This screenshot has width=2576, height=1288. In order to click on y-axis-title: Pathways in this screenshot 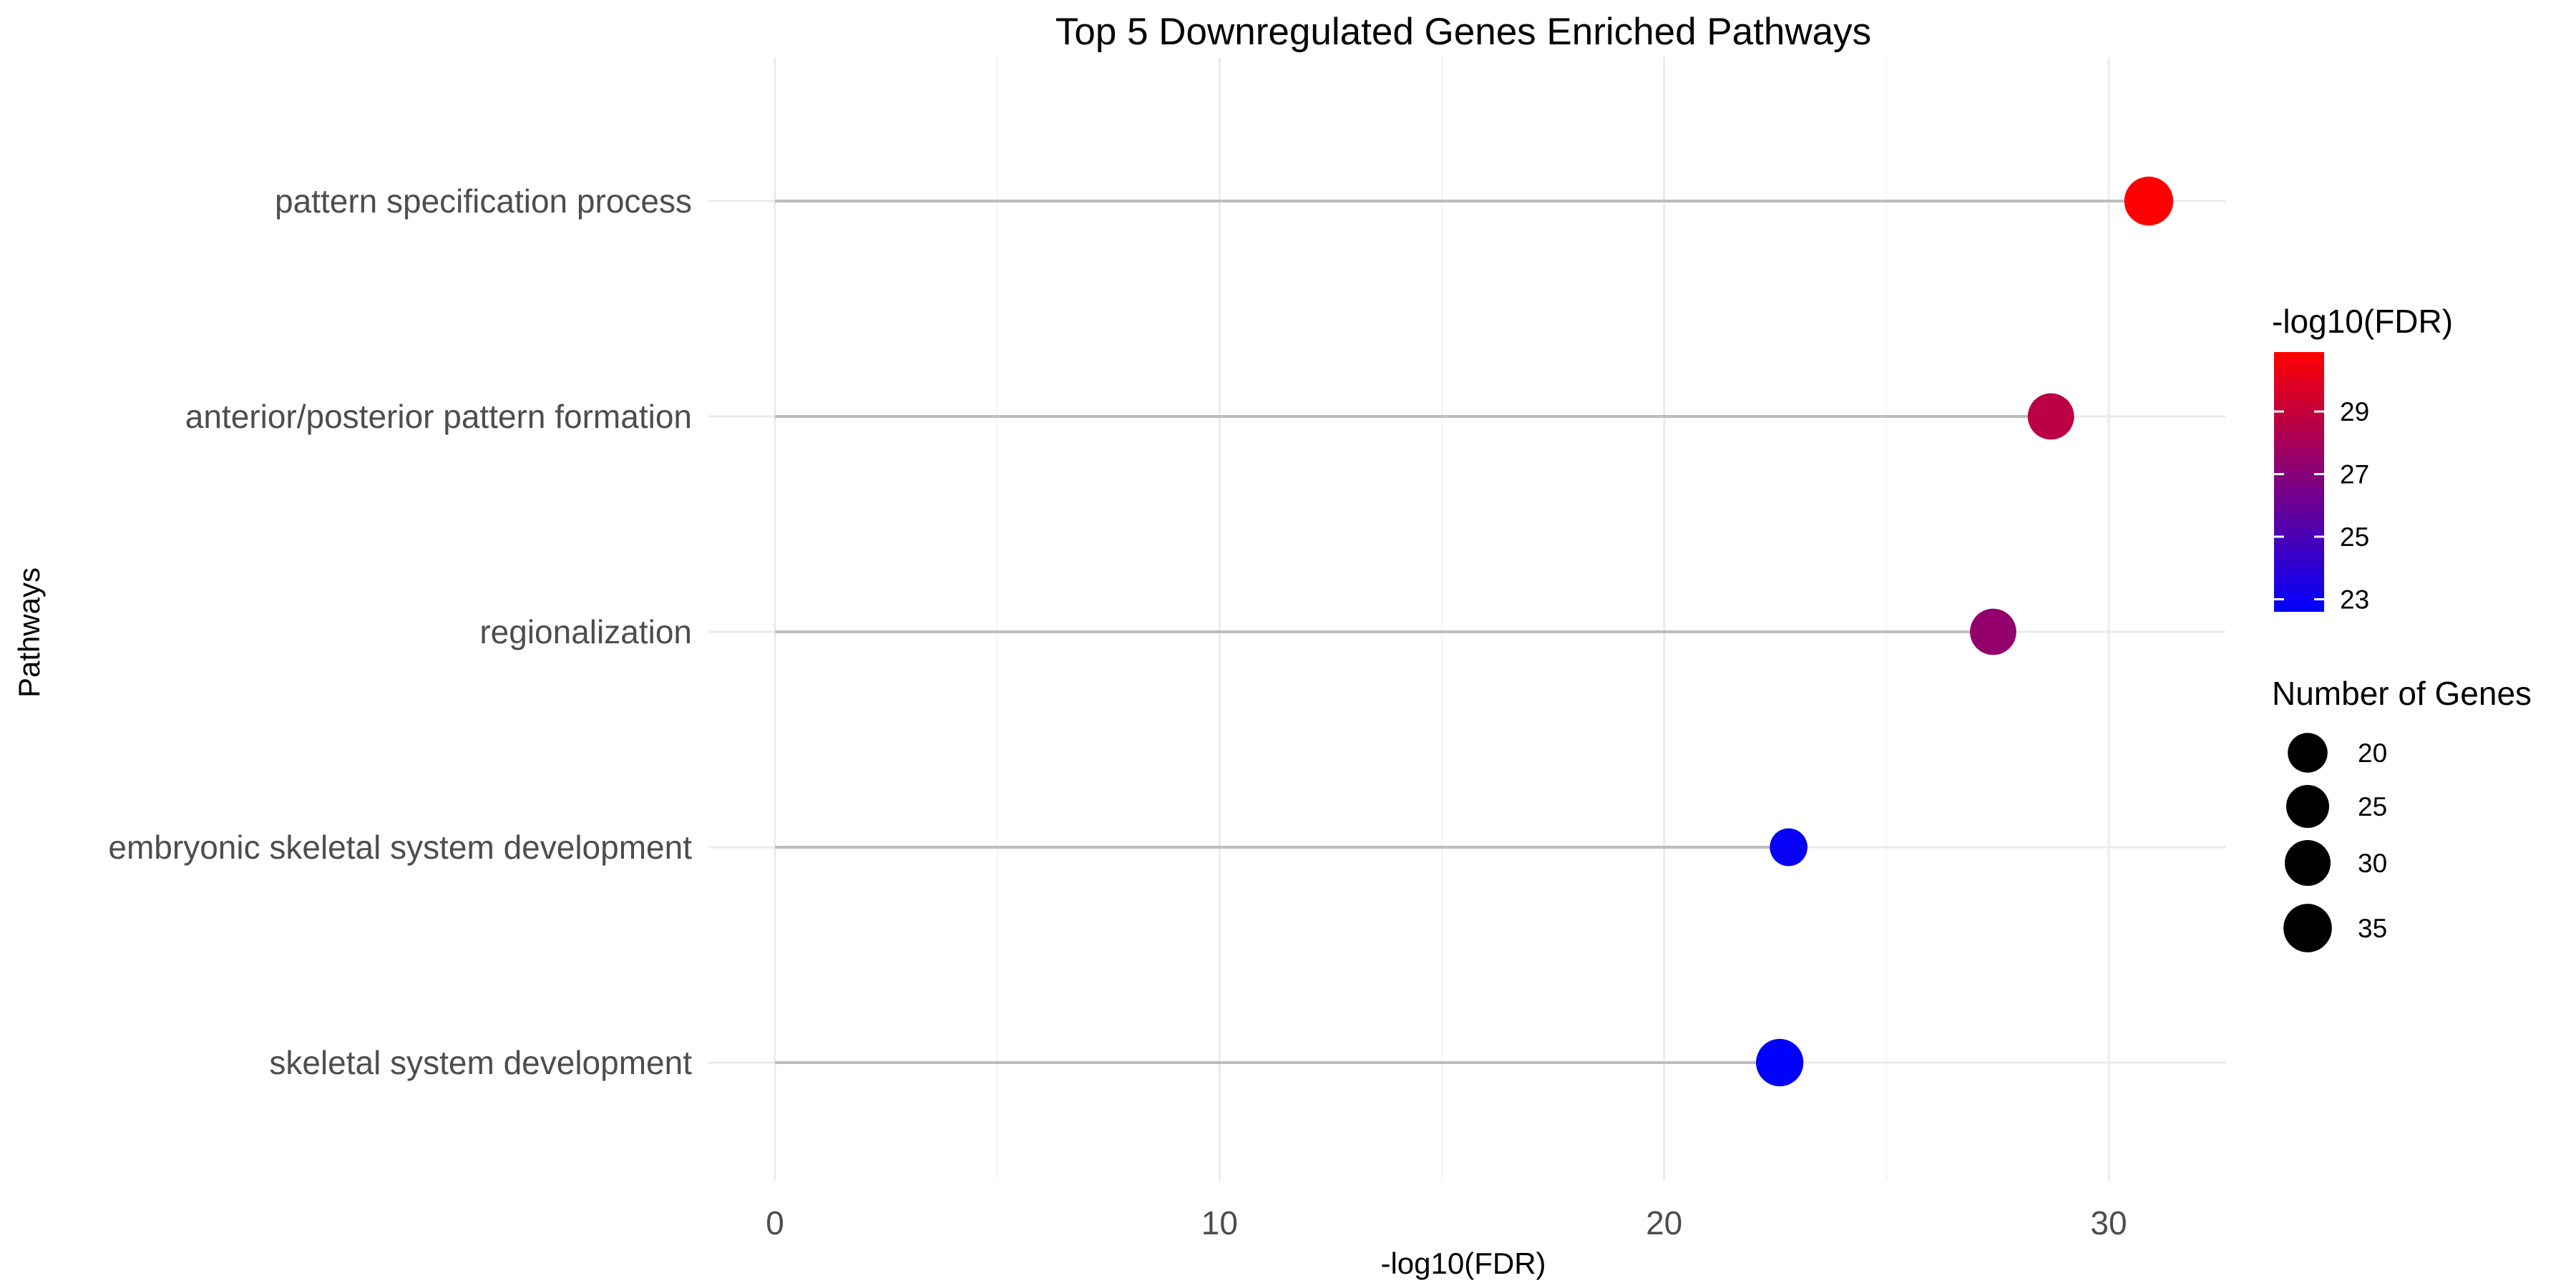, I will do `click(29, 632)`.